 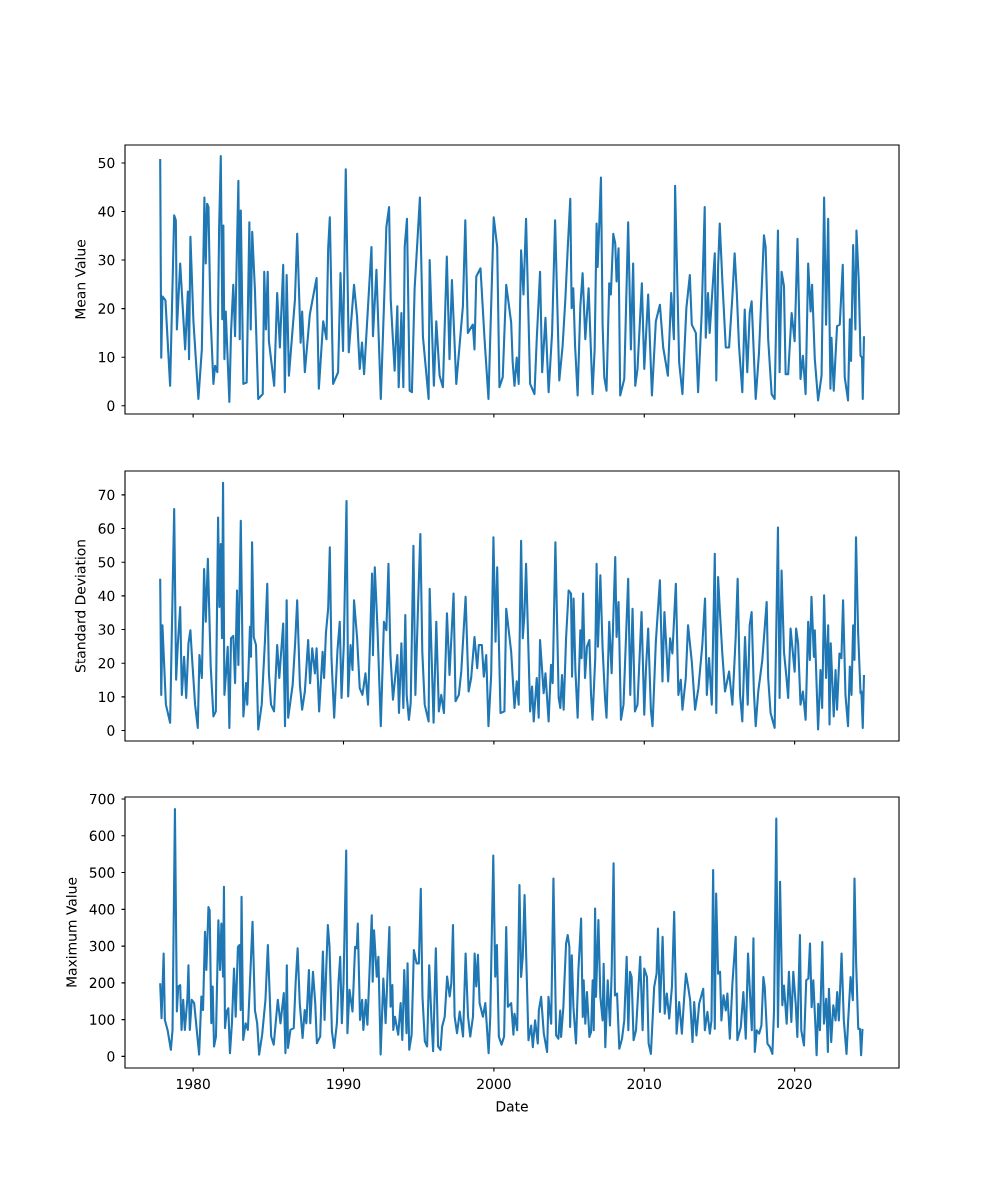 I want to click on y-tick-label: 600, so click(x=102, y=836).